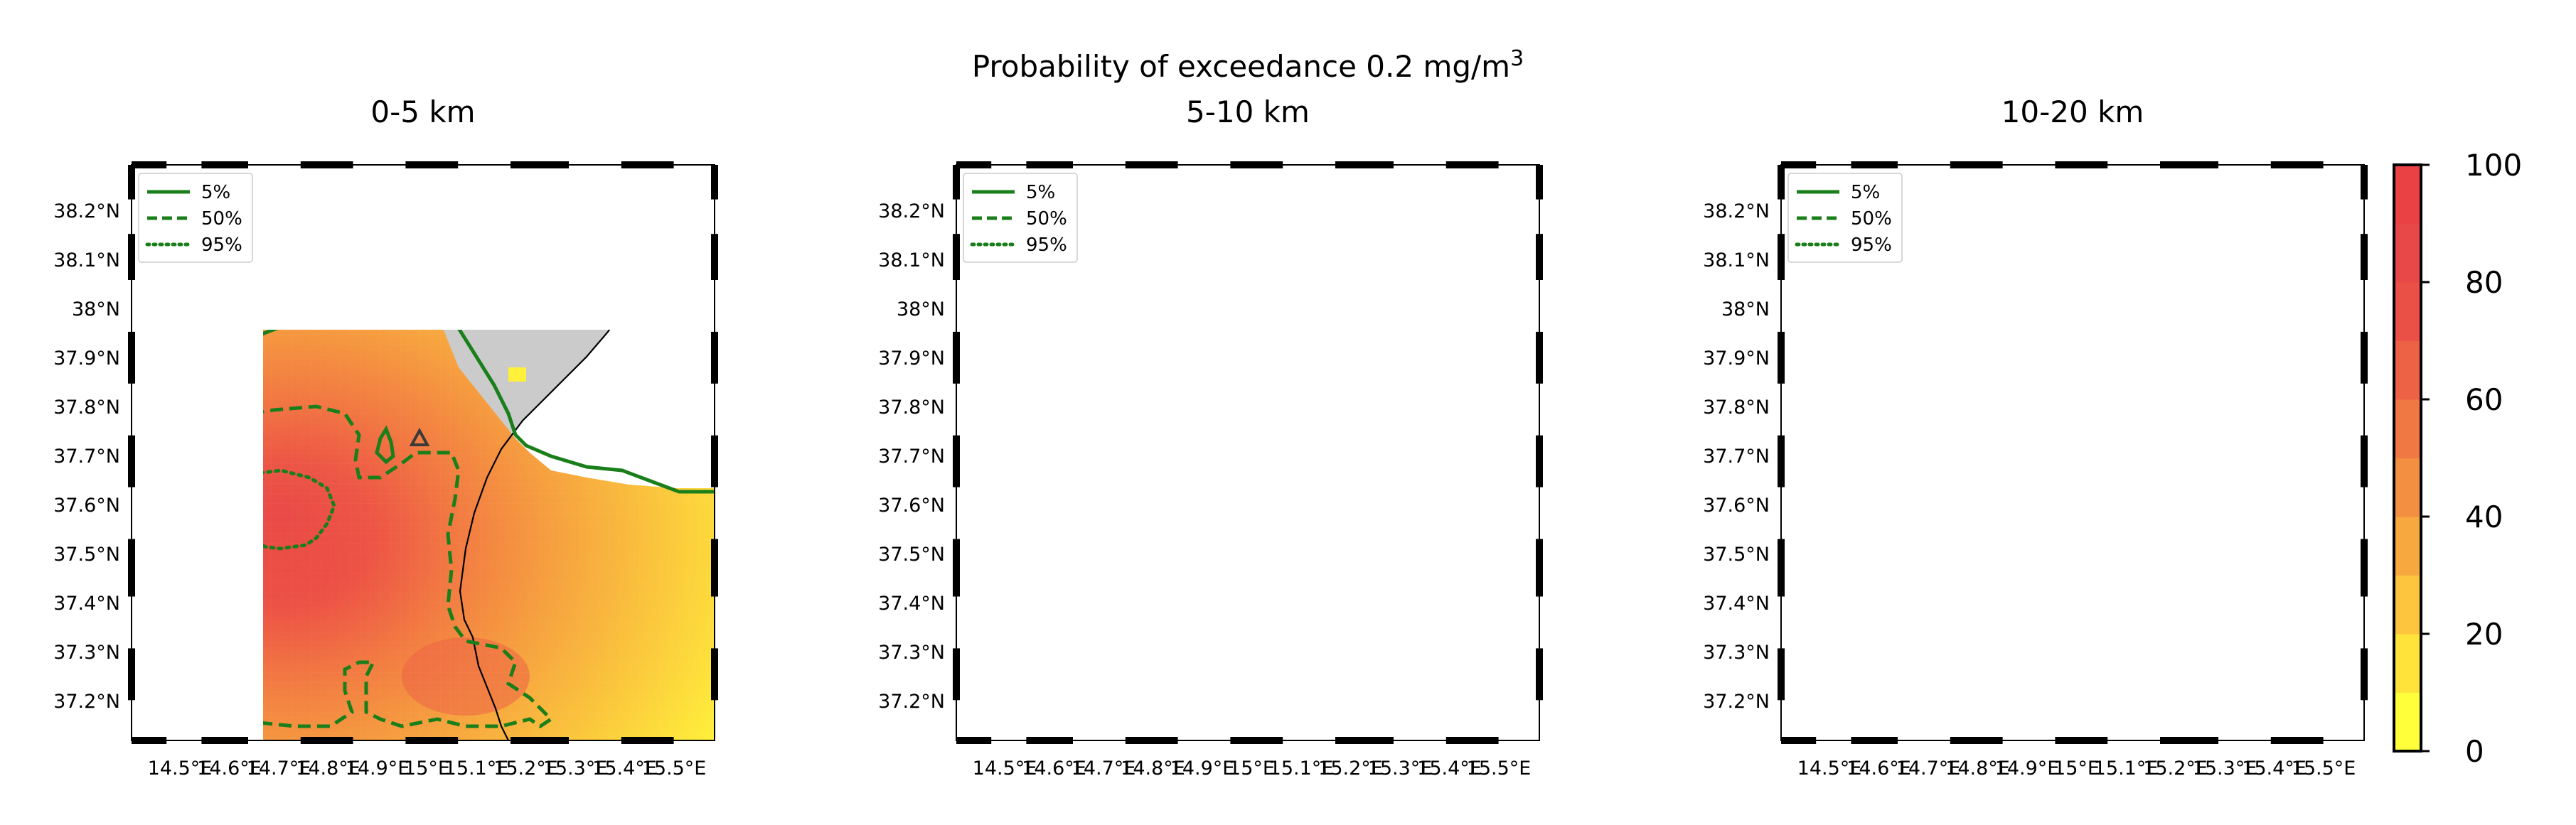 The image size is (2576, 825). I want to click on colorbar-tick-label: 40, so click(2484, 517).